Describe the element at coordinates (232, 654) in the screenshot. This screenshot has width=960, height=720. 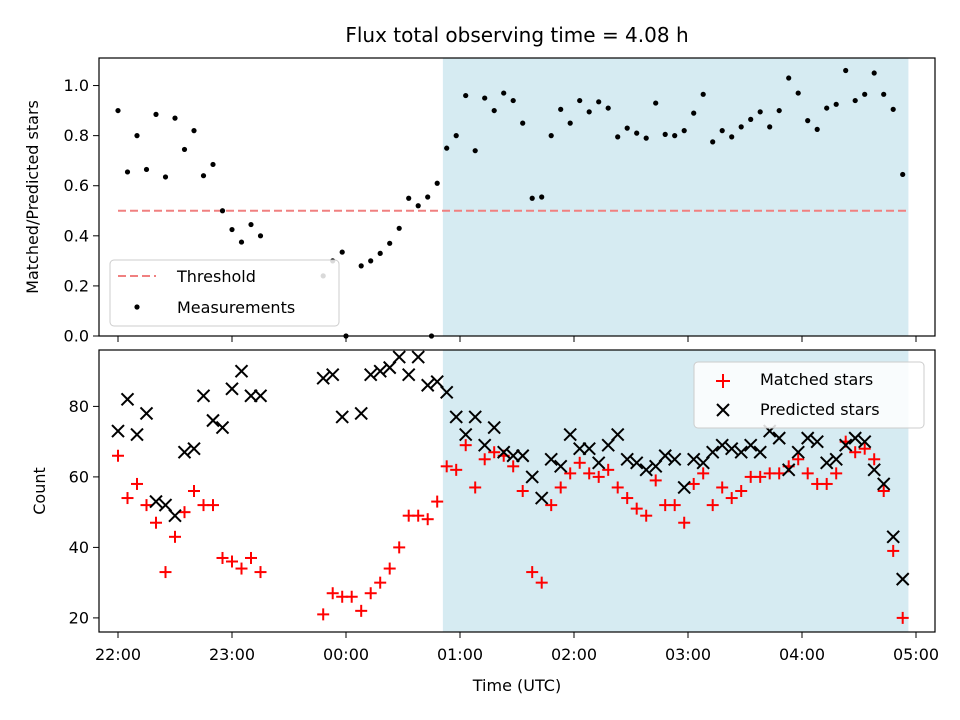
I see `x-tick-label: 23:00` at that location.